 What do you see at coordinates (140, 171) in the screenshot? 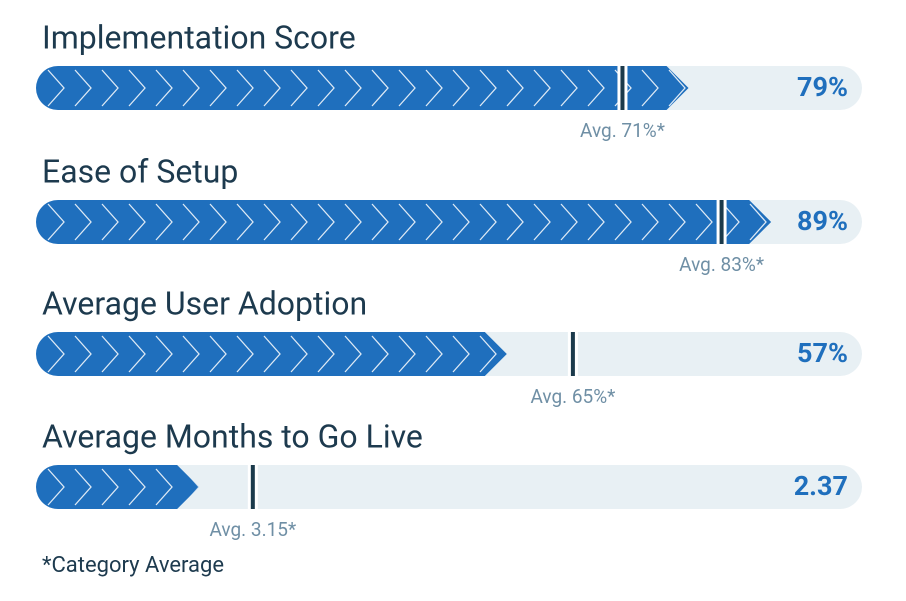
I see `row-title: Ease of Setup` at bounding box center [140, 171].